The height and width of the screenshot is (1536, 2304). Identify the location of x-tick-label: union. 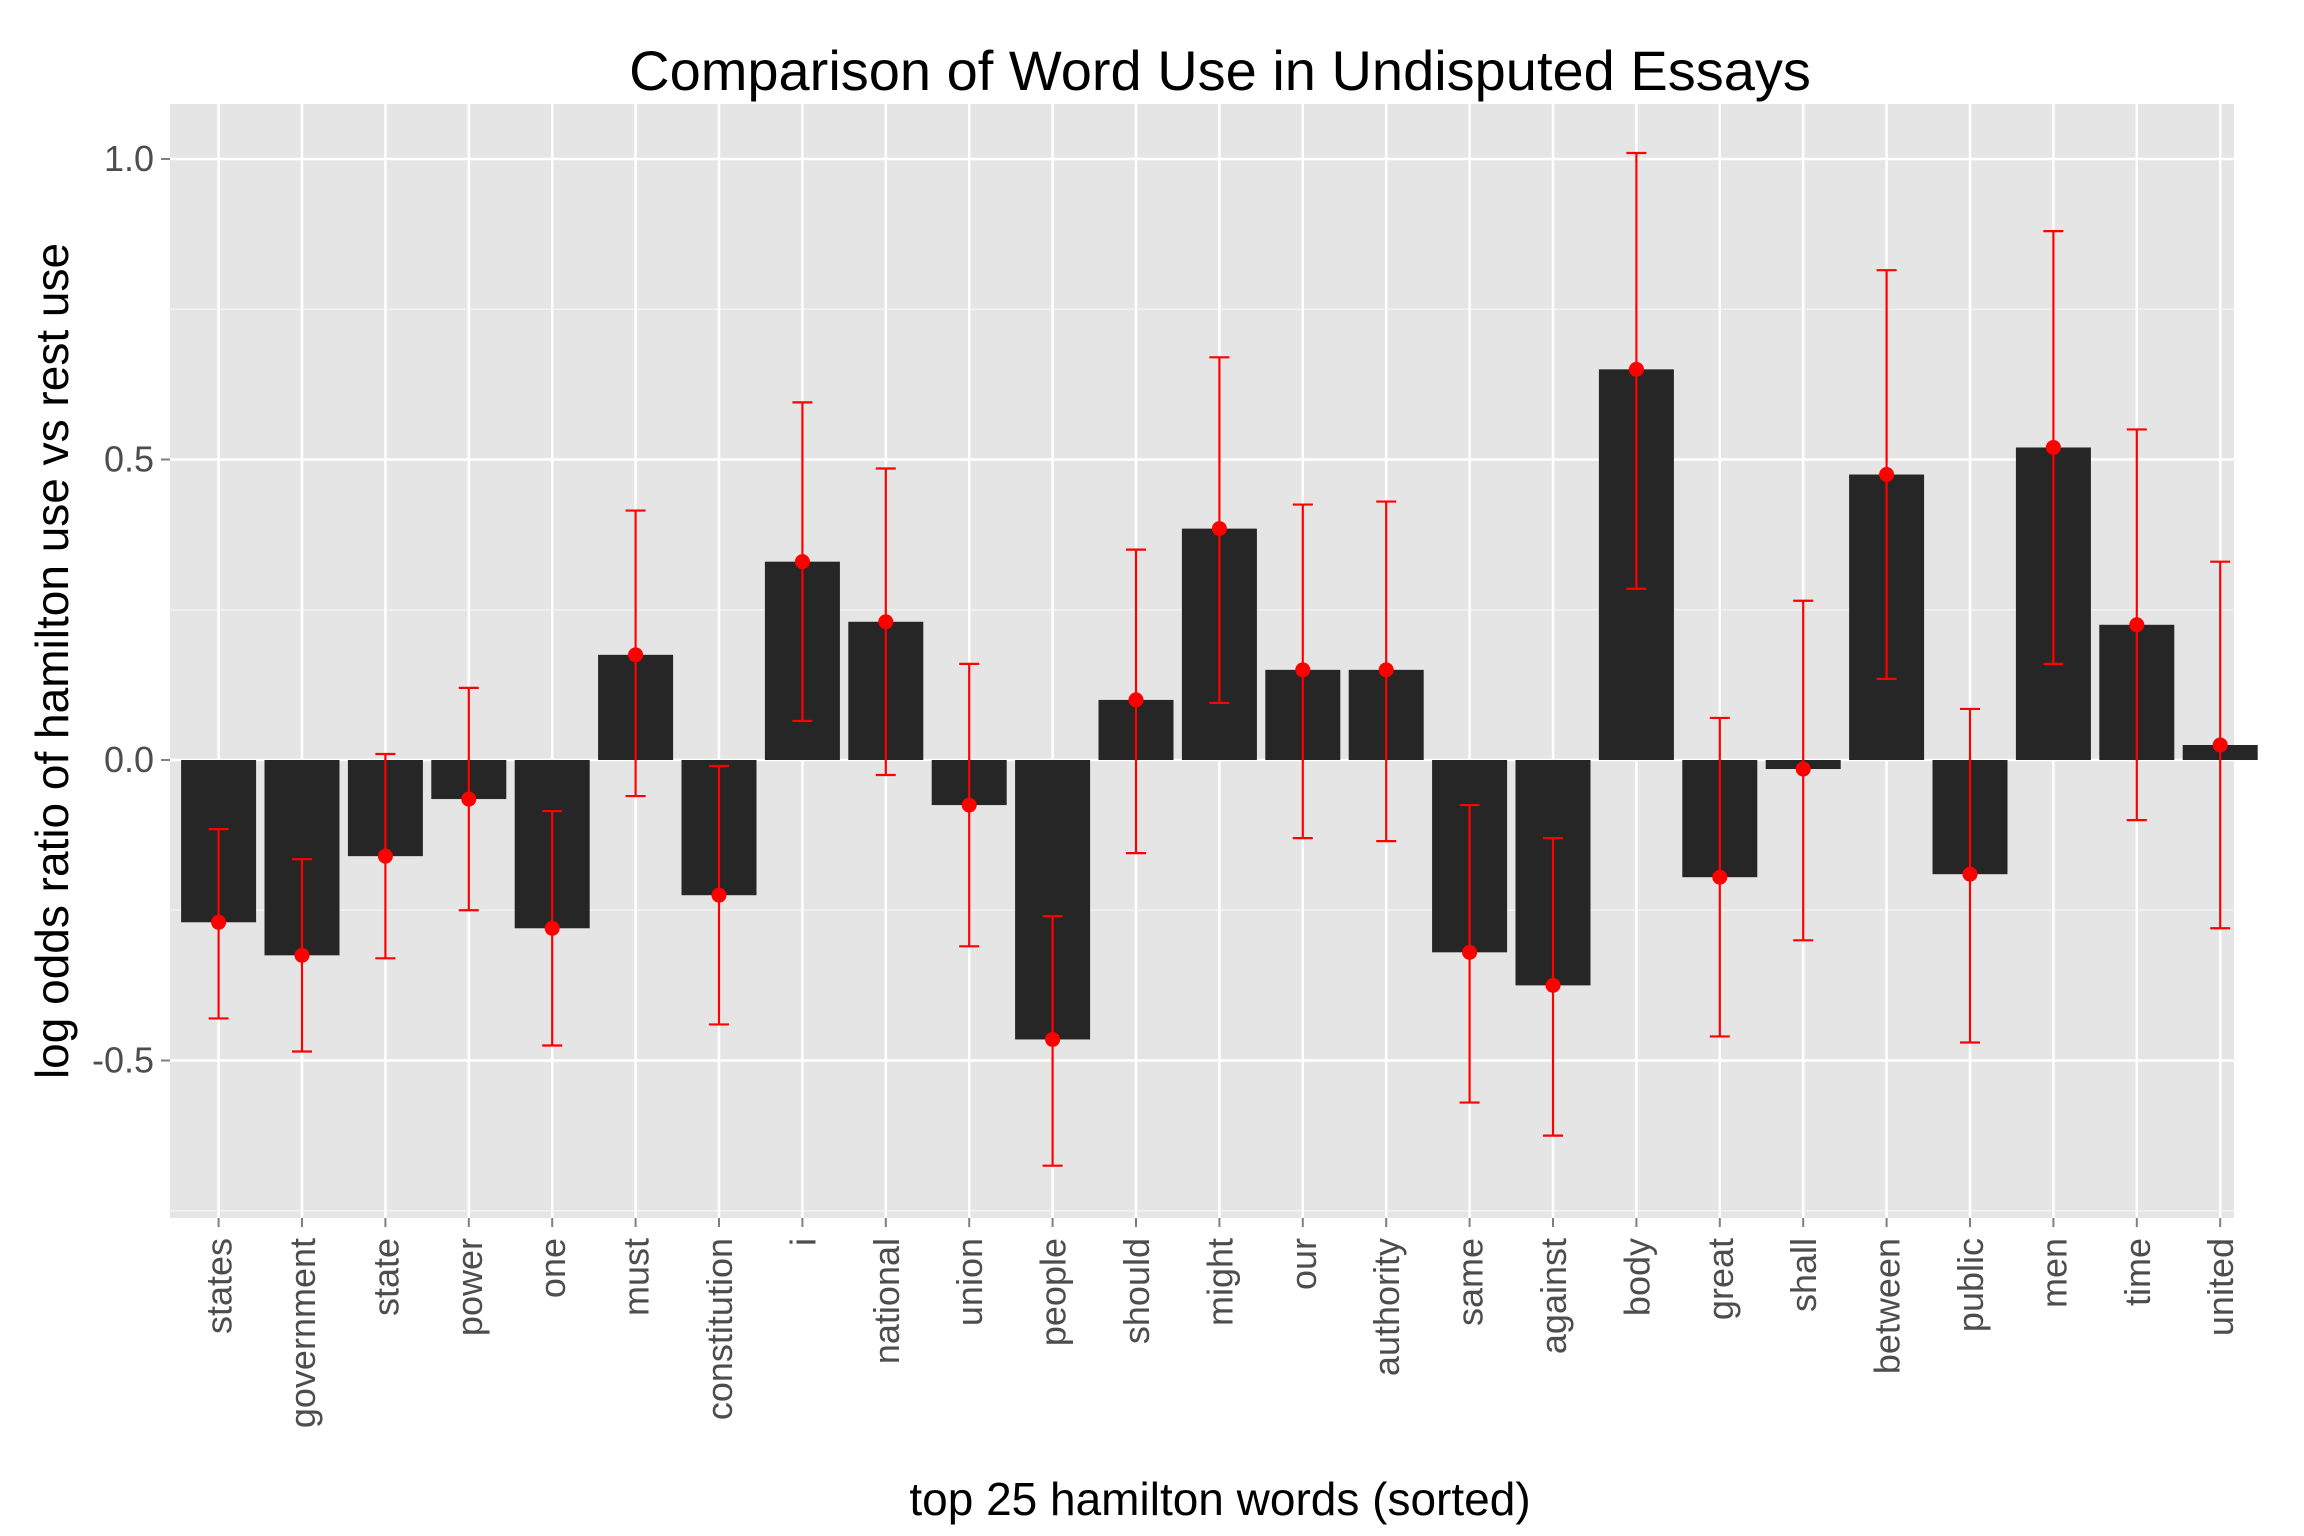
(969, 1282).